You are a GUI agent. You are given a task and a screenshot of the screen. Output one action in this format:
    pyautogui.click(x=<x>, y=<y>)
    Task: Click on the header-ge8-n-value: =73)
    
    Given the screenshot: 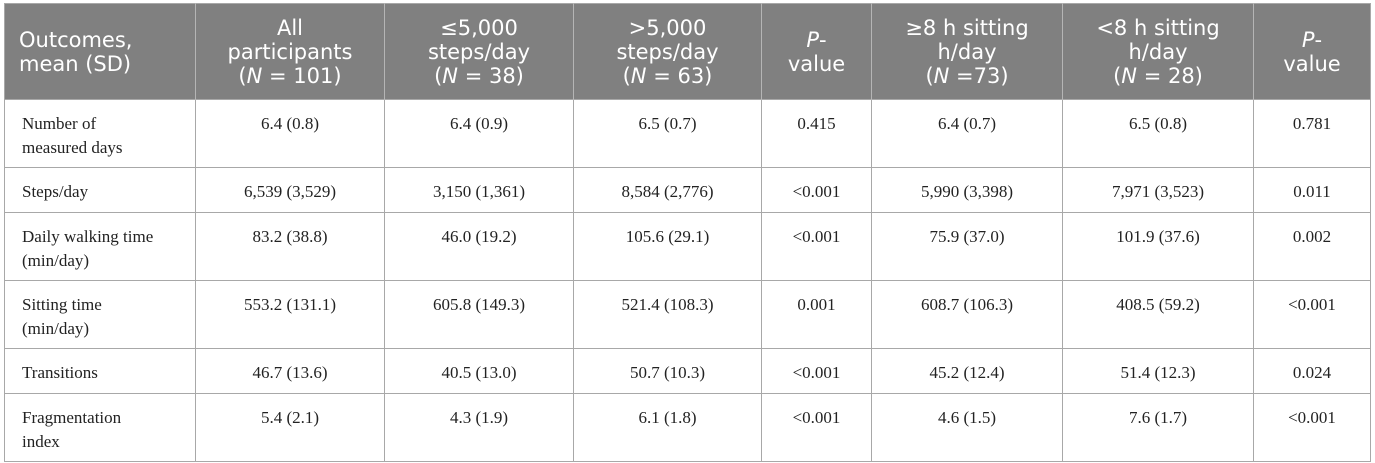 What is the action you would take?
    pyautogui.click(x=979, y=75)
    